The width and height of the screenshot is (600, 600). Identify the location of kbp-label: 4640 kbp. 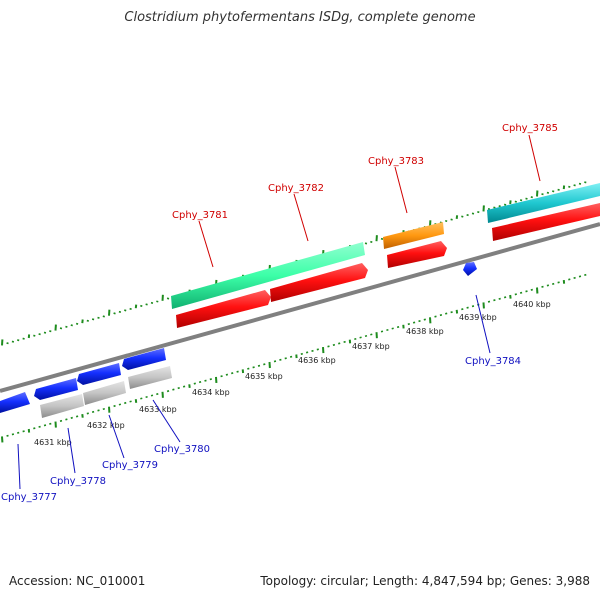
(532, 304).